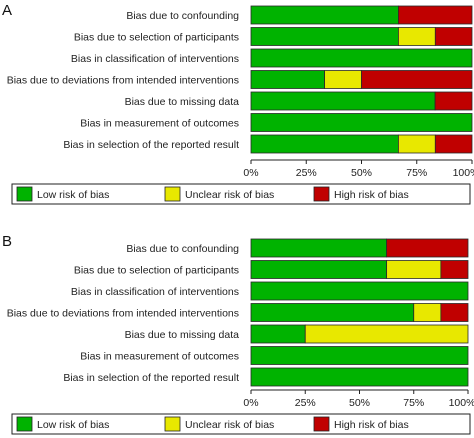 This screenshot has width=474, height=438. What do you see at coordinates (7, 241) in the screenshot?
I see `panel-b-label: B` at bounding box center [7, 241].